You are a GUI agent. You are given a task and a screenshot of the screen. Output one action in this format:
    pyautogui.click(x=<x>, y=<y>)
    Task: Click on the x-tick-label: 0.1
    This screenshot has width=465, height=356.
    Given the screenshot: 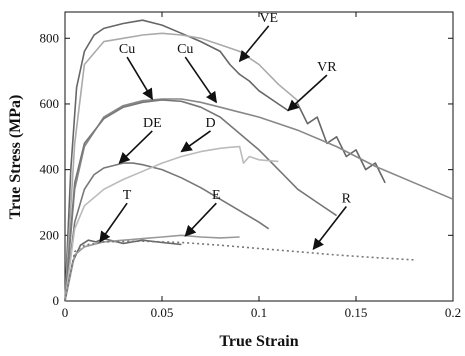 What is the action you would take?
    pyautogui.click(x=259, y=312)
    